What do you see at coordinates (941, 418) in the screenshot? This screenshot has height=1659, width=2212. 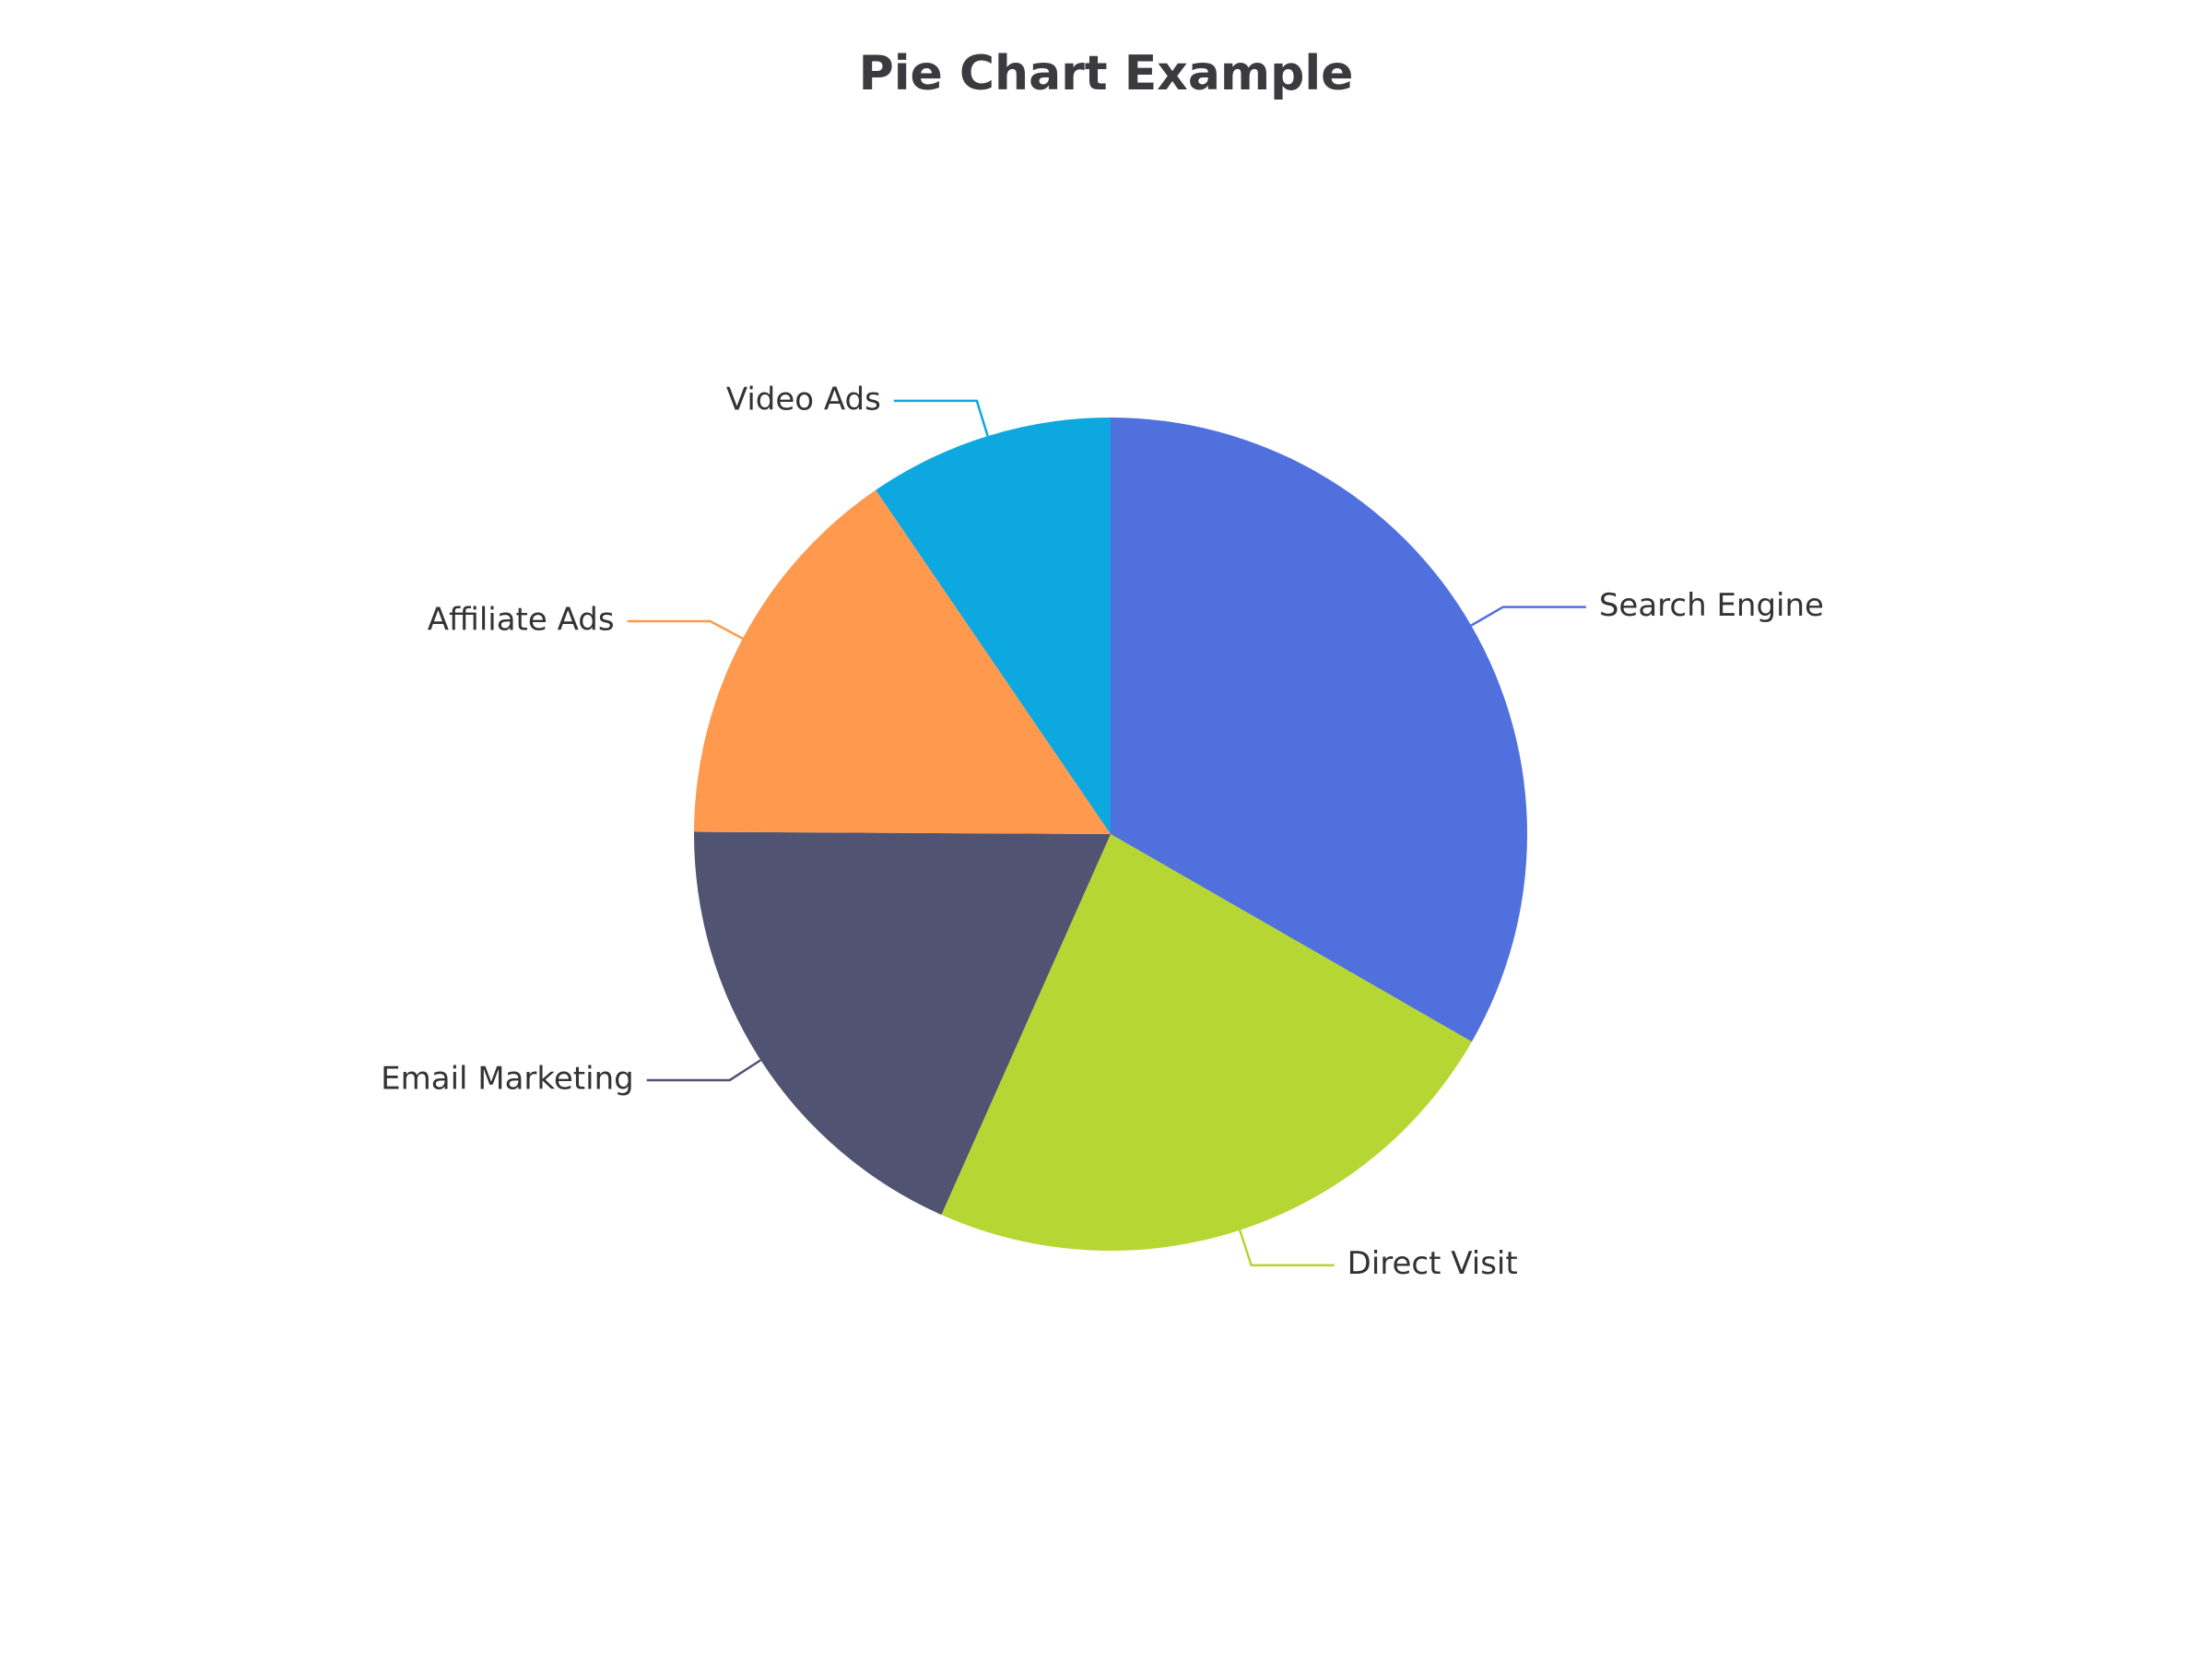 I see `leader-line-video-ads` at bounding box center [941, 418].